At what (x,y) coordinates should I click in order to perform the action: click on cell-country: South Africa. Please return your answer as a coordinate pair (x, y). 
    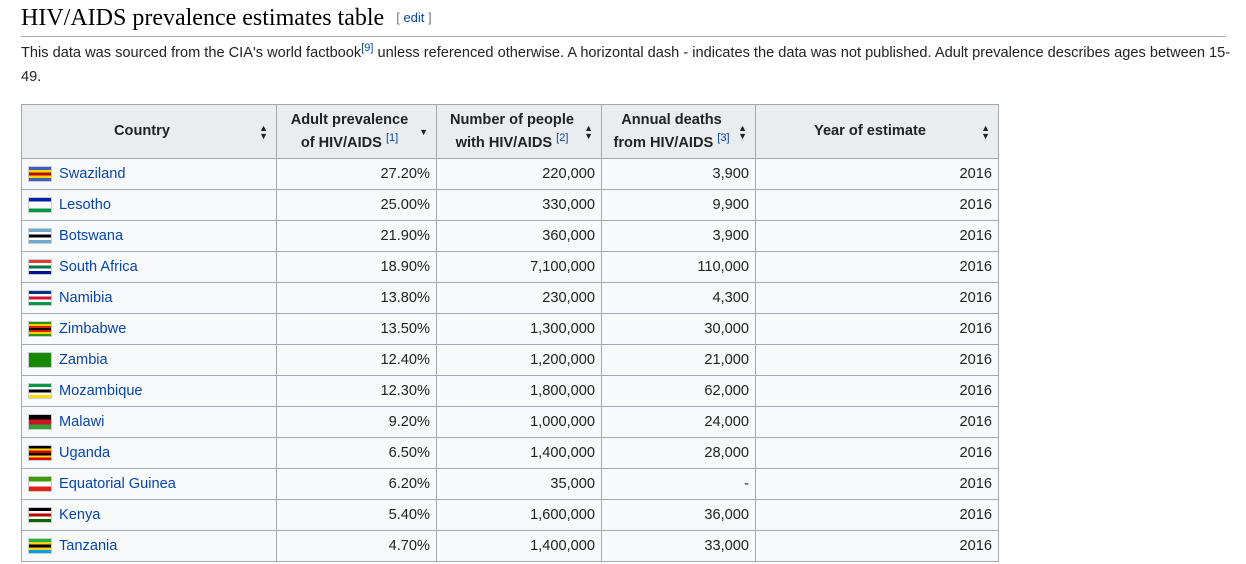
    Looking at the image, I should click on (149, 267).